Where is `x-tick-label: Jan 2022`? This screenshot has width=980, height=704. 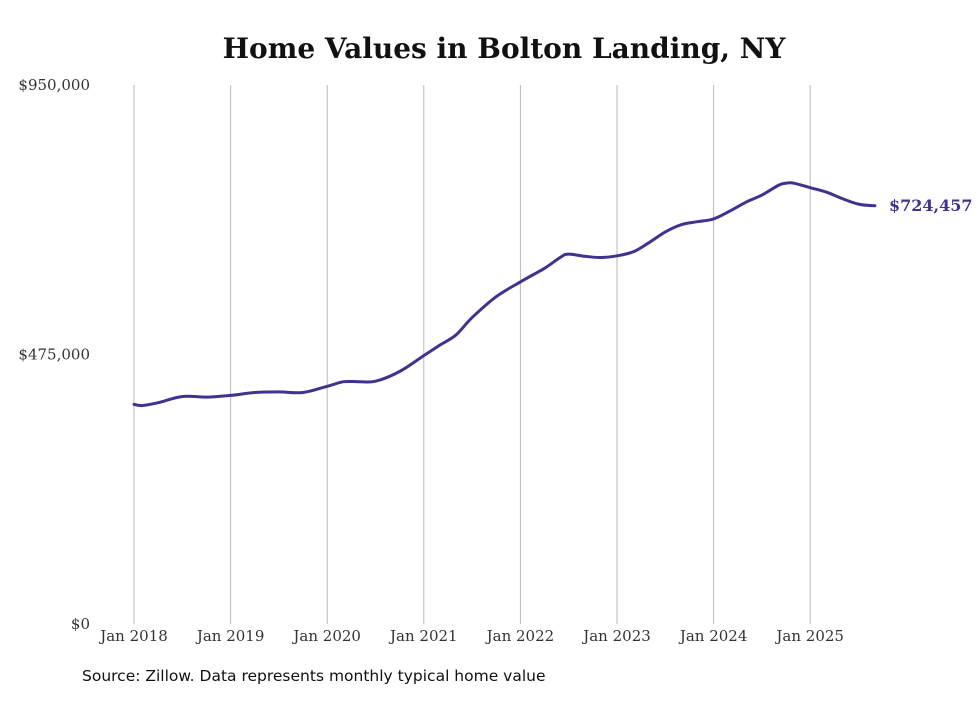
x-tick-label: Jan 2022 is located at coordinates (520, 636).